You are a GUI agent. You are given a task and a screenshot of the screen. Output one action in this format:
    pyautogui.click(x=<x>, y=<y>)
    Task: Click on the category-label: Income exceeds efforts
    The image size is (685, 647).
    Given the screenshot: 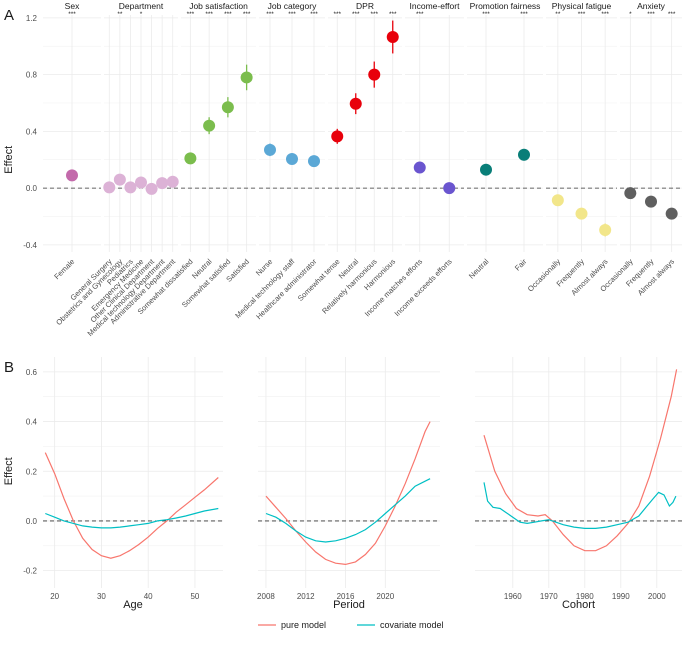 What is the action you would take?
    pyautogui.click(x=423, y=287)
    